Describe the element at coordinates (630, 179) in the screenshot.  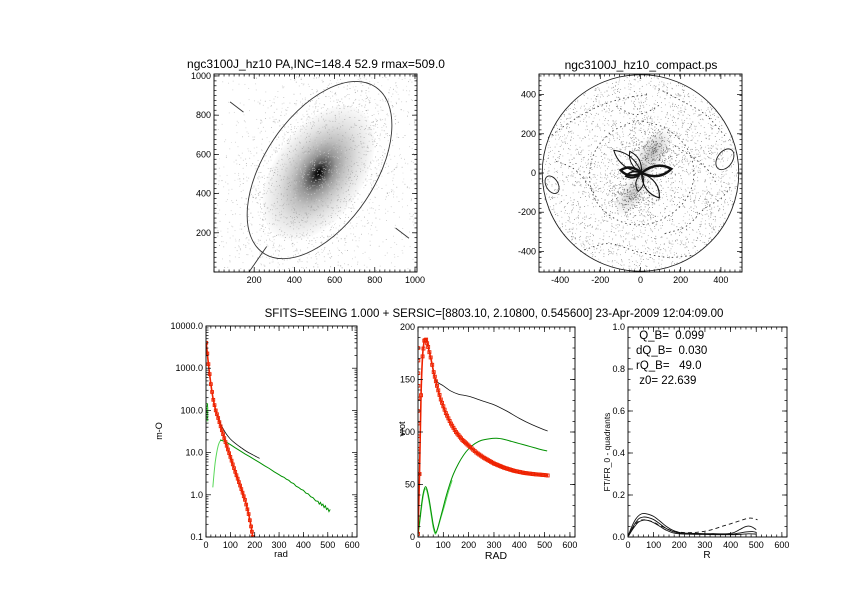
I see `panel-compact-contours: -400 -200 0 200 400 -400 -200 0 200 400` at that location.